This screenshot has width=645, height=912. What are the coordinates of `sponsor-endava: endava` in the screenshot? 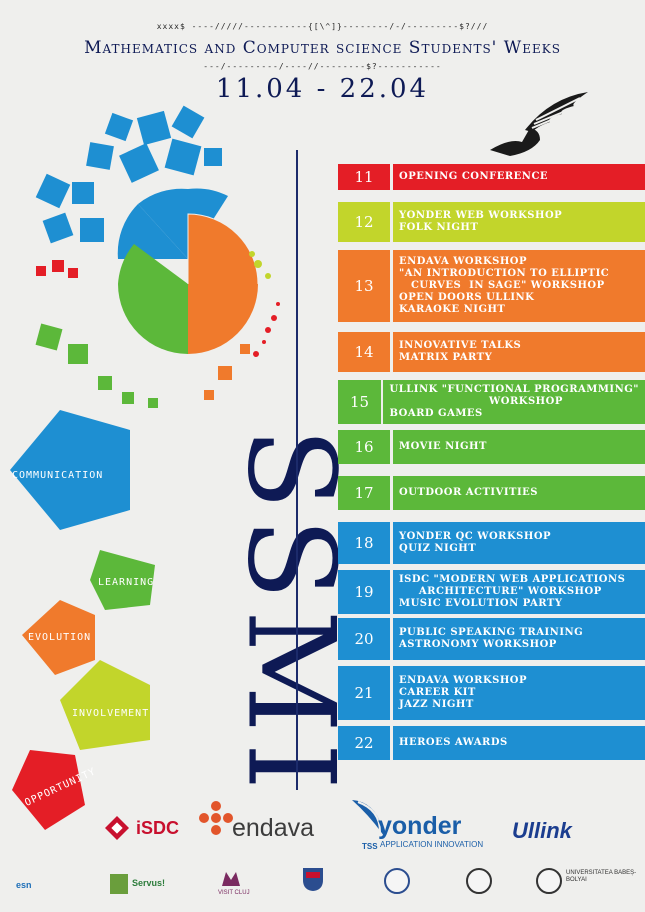 It's located at (273, 828).